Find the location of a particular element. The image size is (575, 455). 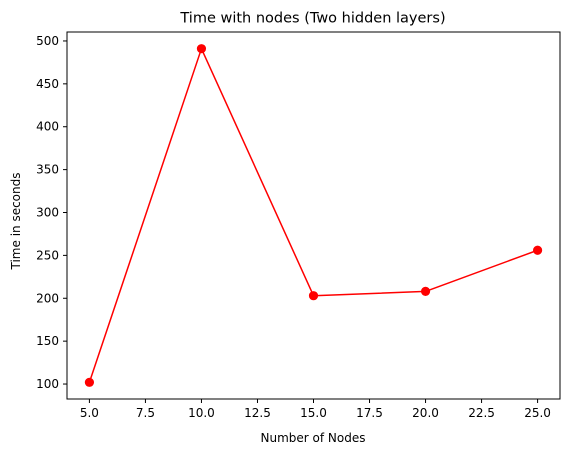

x-tick-label: 22.5 is located at coordinates (481, 413).